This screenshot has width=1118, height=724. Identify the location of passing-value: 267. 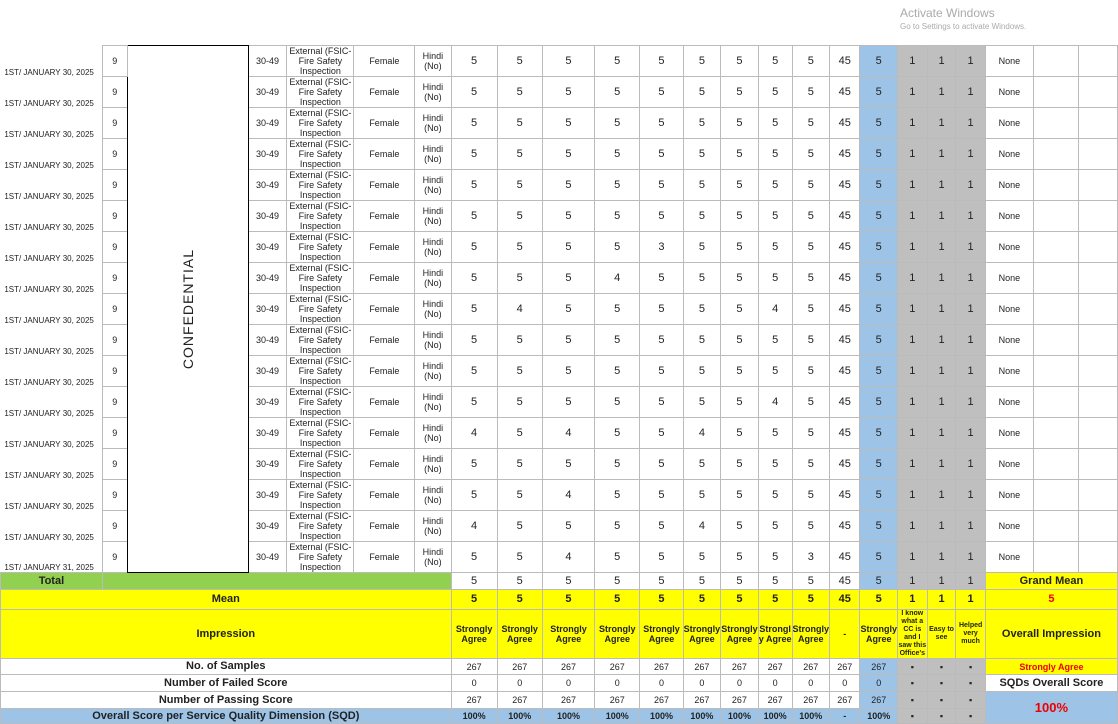
(568, 700).